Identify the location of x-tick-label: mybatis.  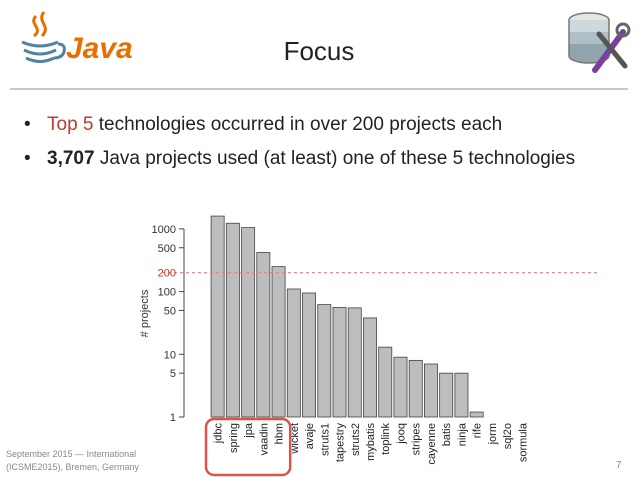
(371, 442).